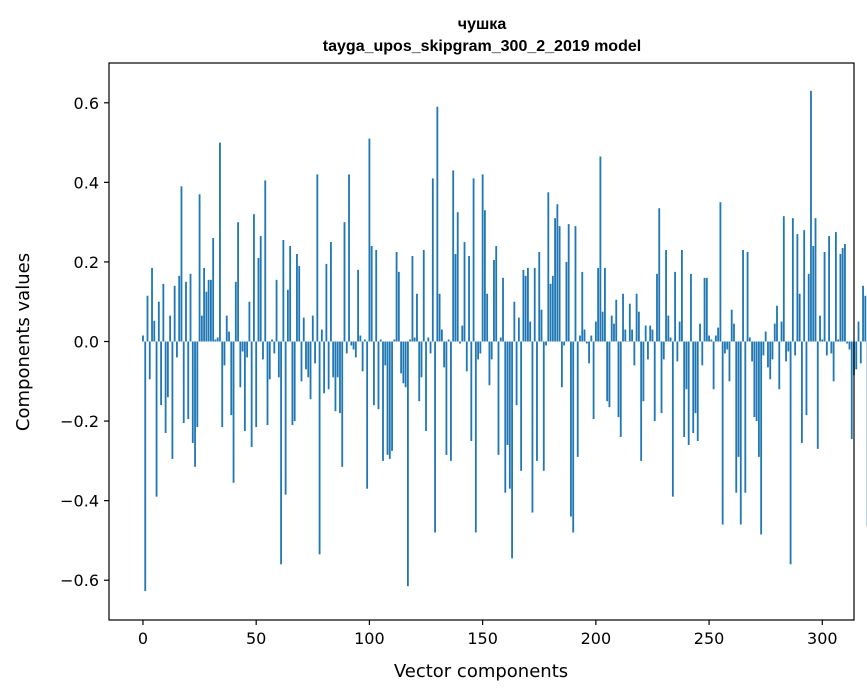  I want to click on y-tick-label-6: 0.6, so click(86, 103).